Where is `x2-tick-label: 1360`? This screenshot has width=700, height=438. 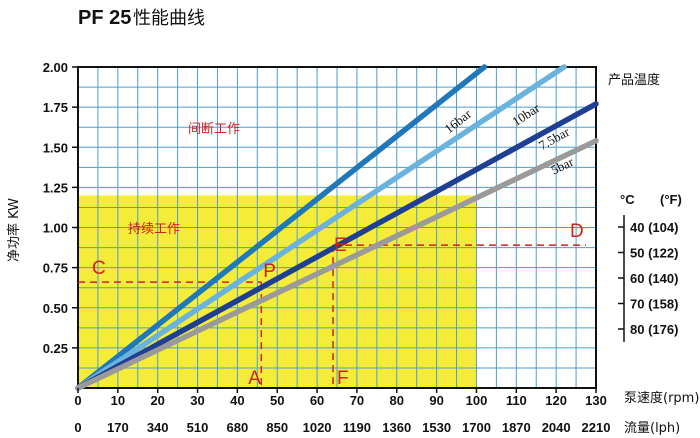 x2-tick-label: 1360 is located at coordinates (396, 427).